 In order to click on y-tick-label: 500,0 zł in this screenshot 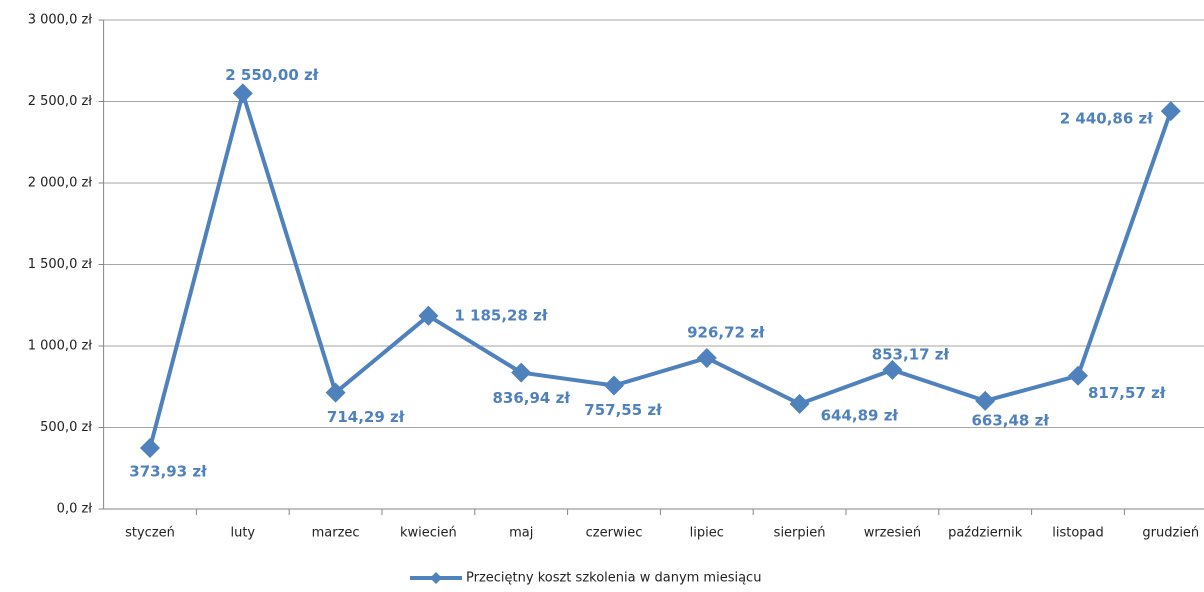, I will do `click(66, 427)`.